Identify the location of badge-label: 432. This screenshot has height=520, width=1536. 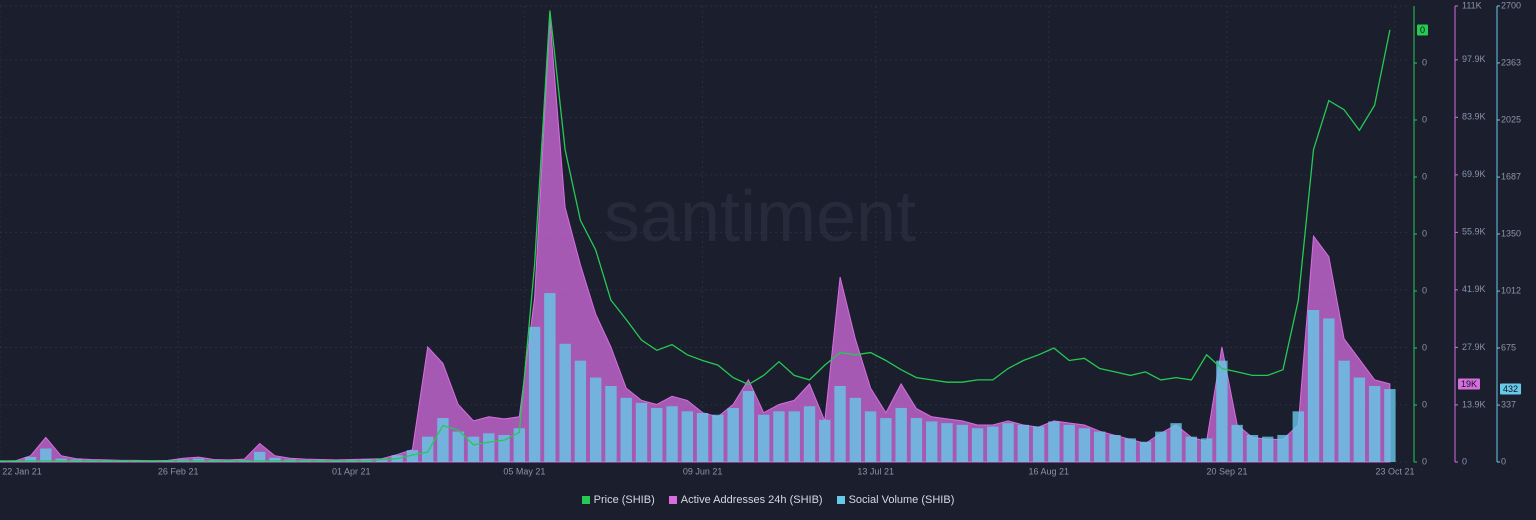
(1510, 389).